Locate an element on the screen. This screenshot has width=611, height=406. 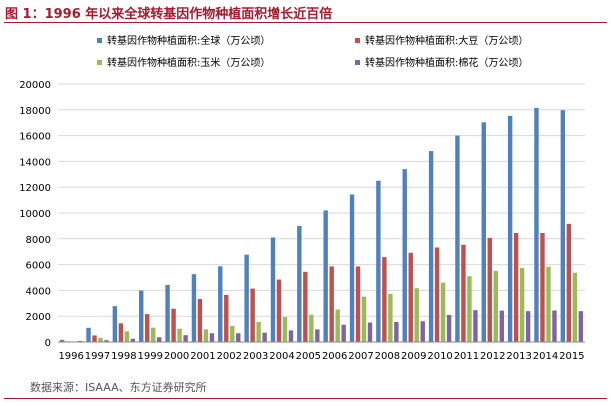
y-tick-label: 18000 is located at coordinates (35, 111).